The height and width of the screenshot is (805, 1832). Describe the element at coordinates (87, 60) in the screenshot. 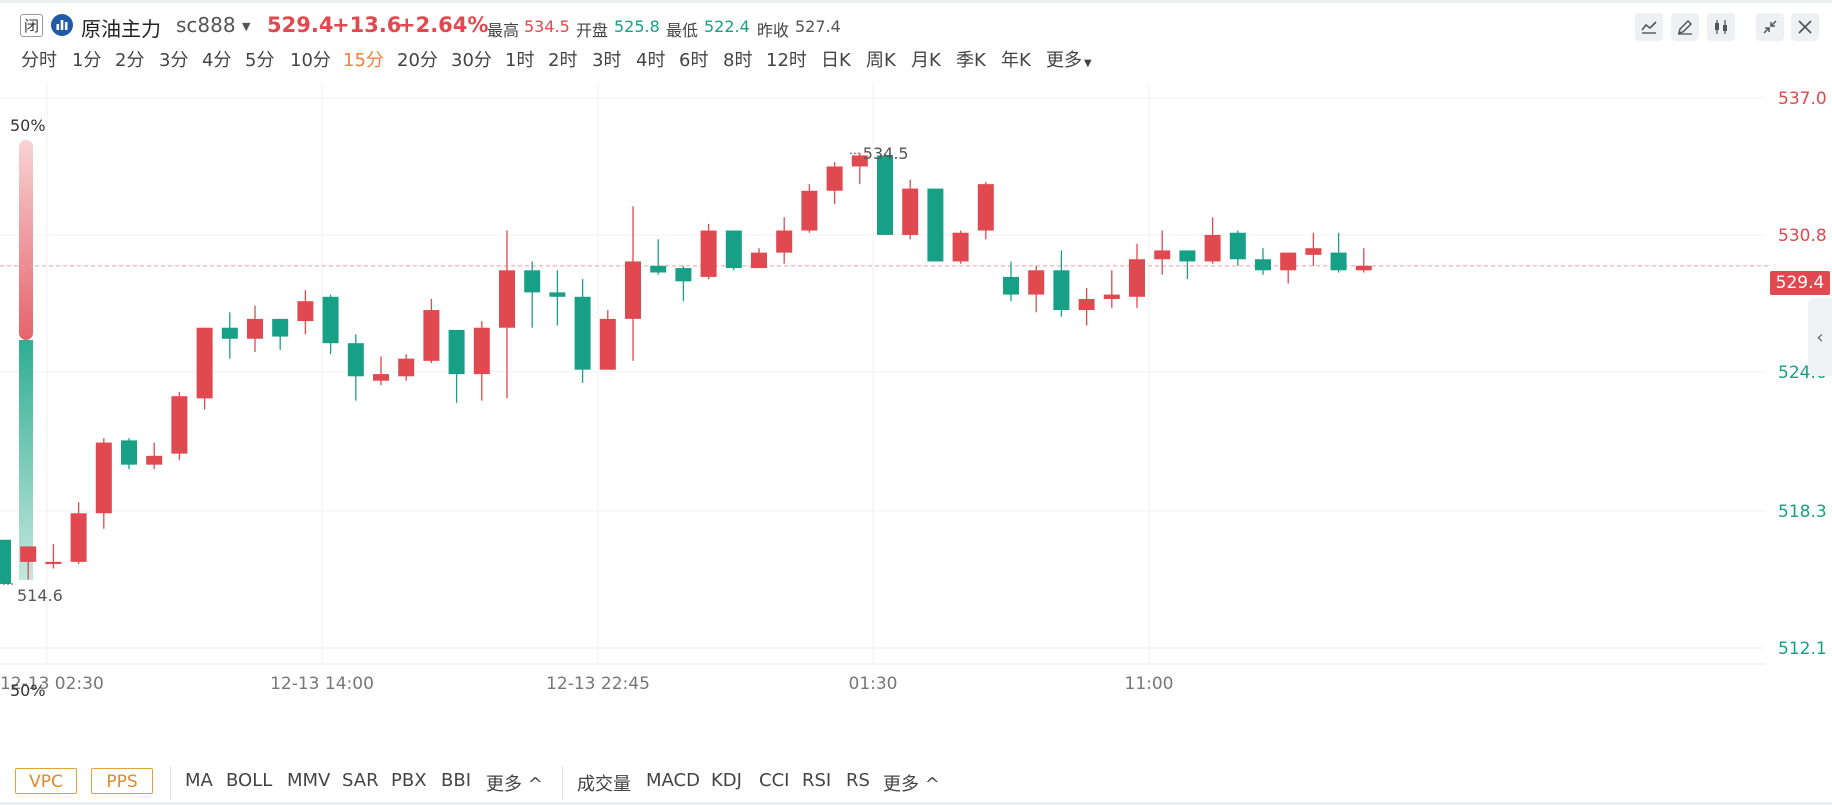

I see `period-item: 1分` at that location.